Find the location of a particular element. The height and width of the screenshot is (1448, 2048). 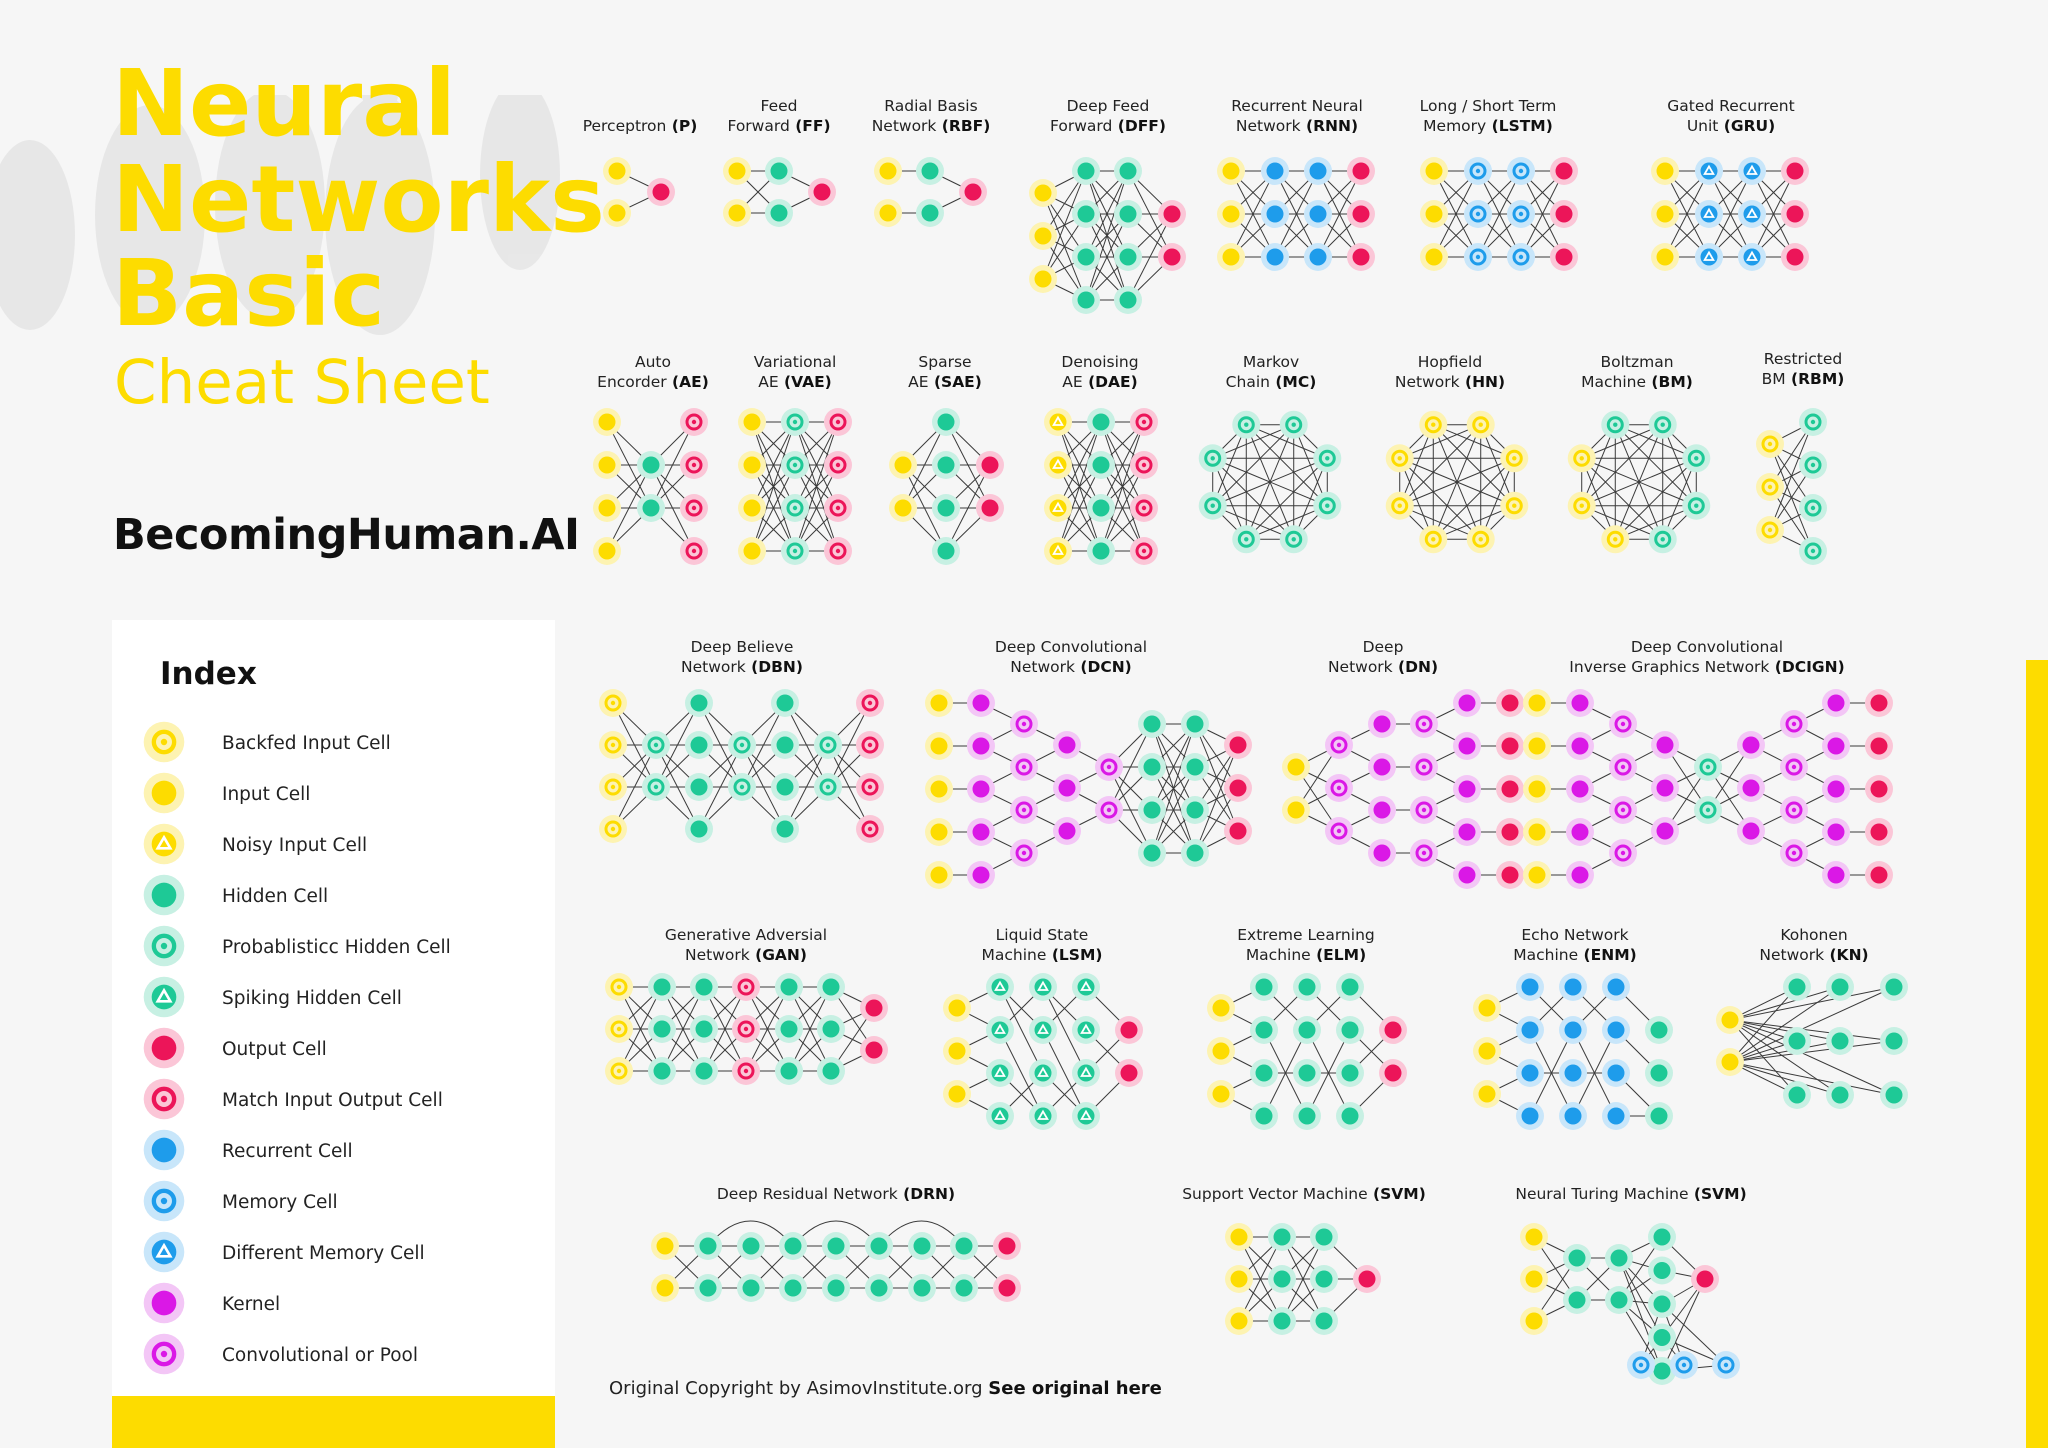

bm-cell is located at coordinates (1615, 424).